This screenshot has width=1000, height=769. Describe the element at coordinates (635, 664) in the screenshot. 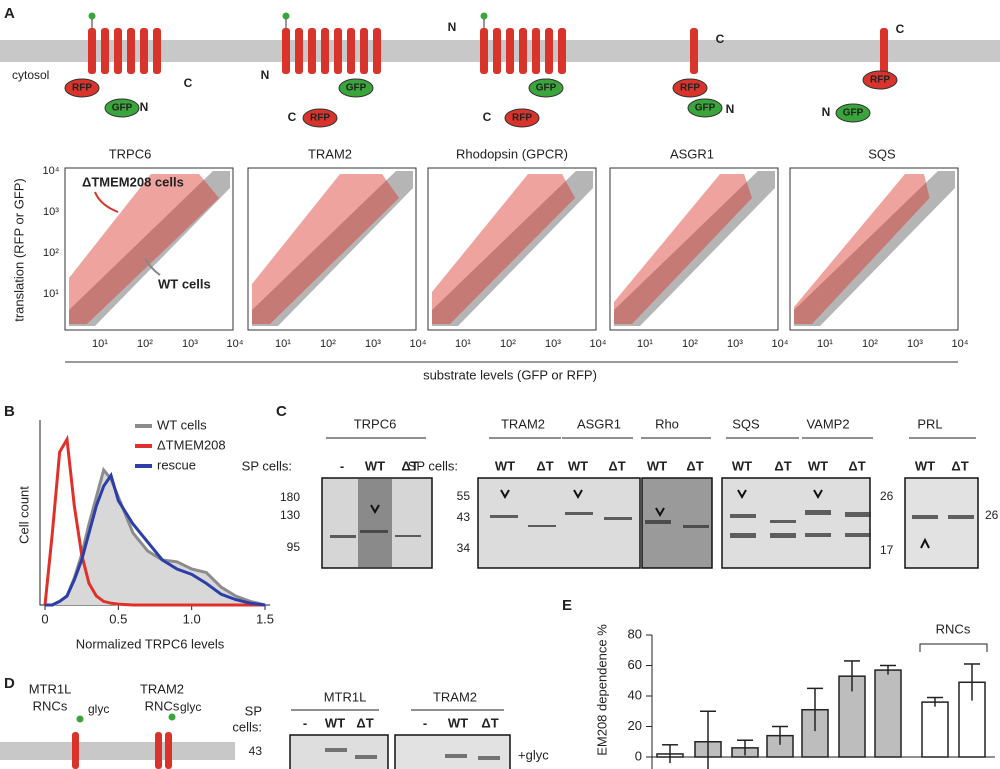

I see `y-tick-label: 60` at that location.